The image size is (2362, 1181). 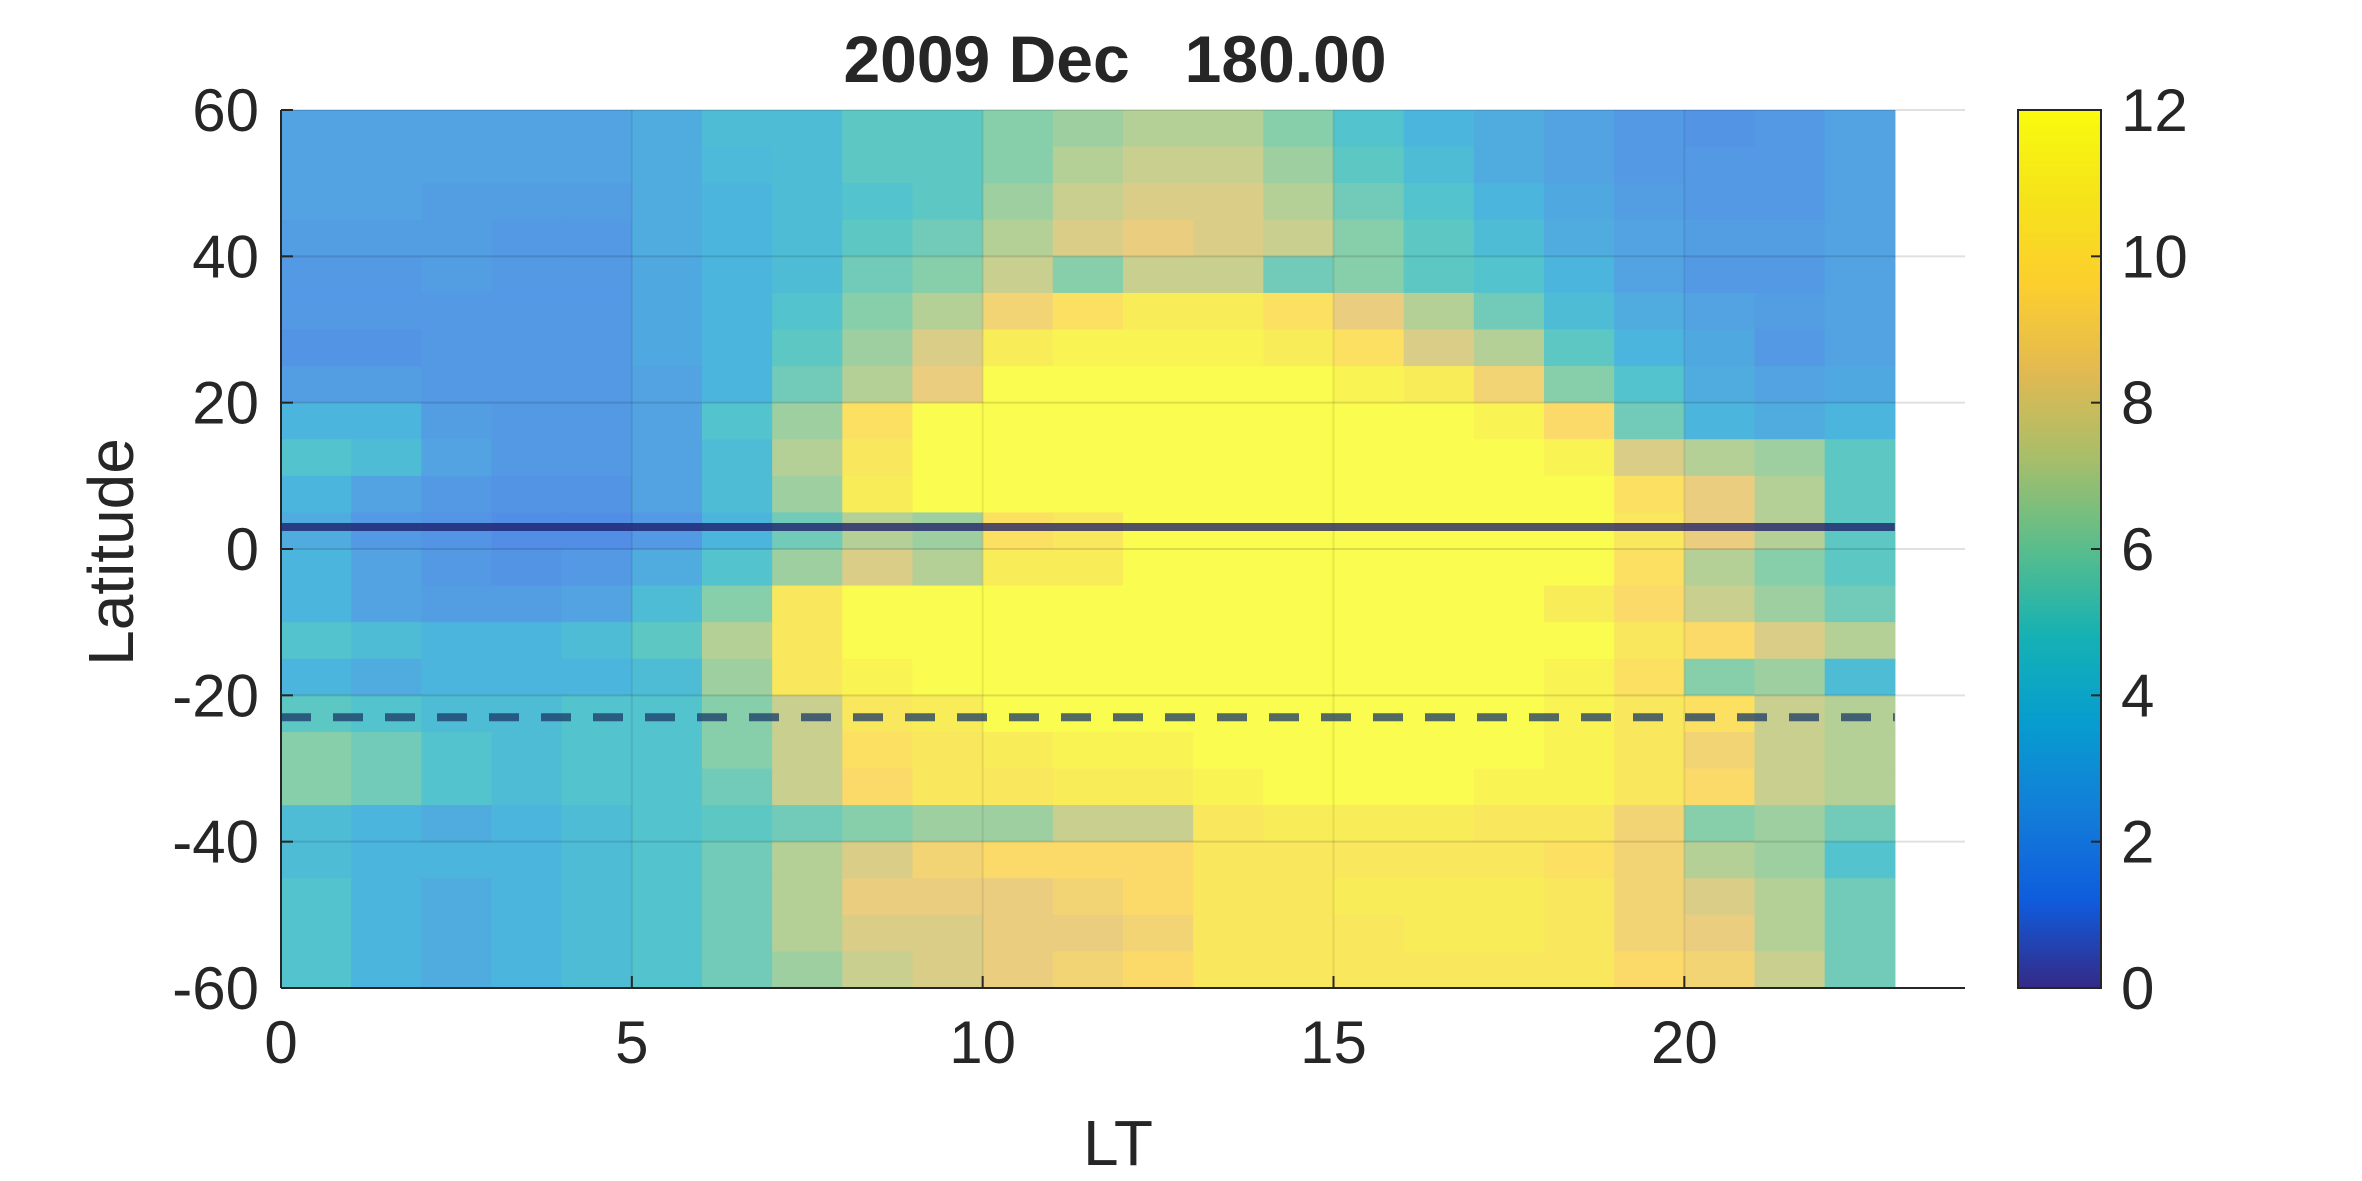 I want to click on colorbar-tick-label: 6, so click(x=2137, y=549).